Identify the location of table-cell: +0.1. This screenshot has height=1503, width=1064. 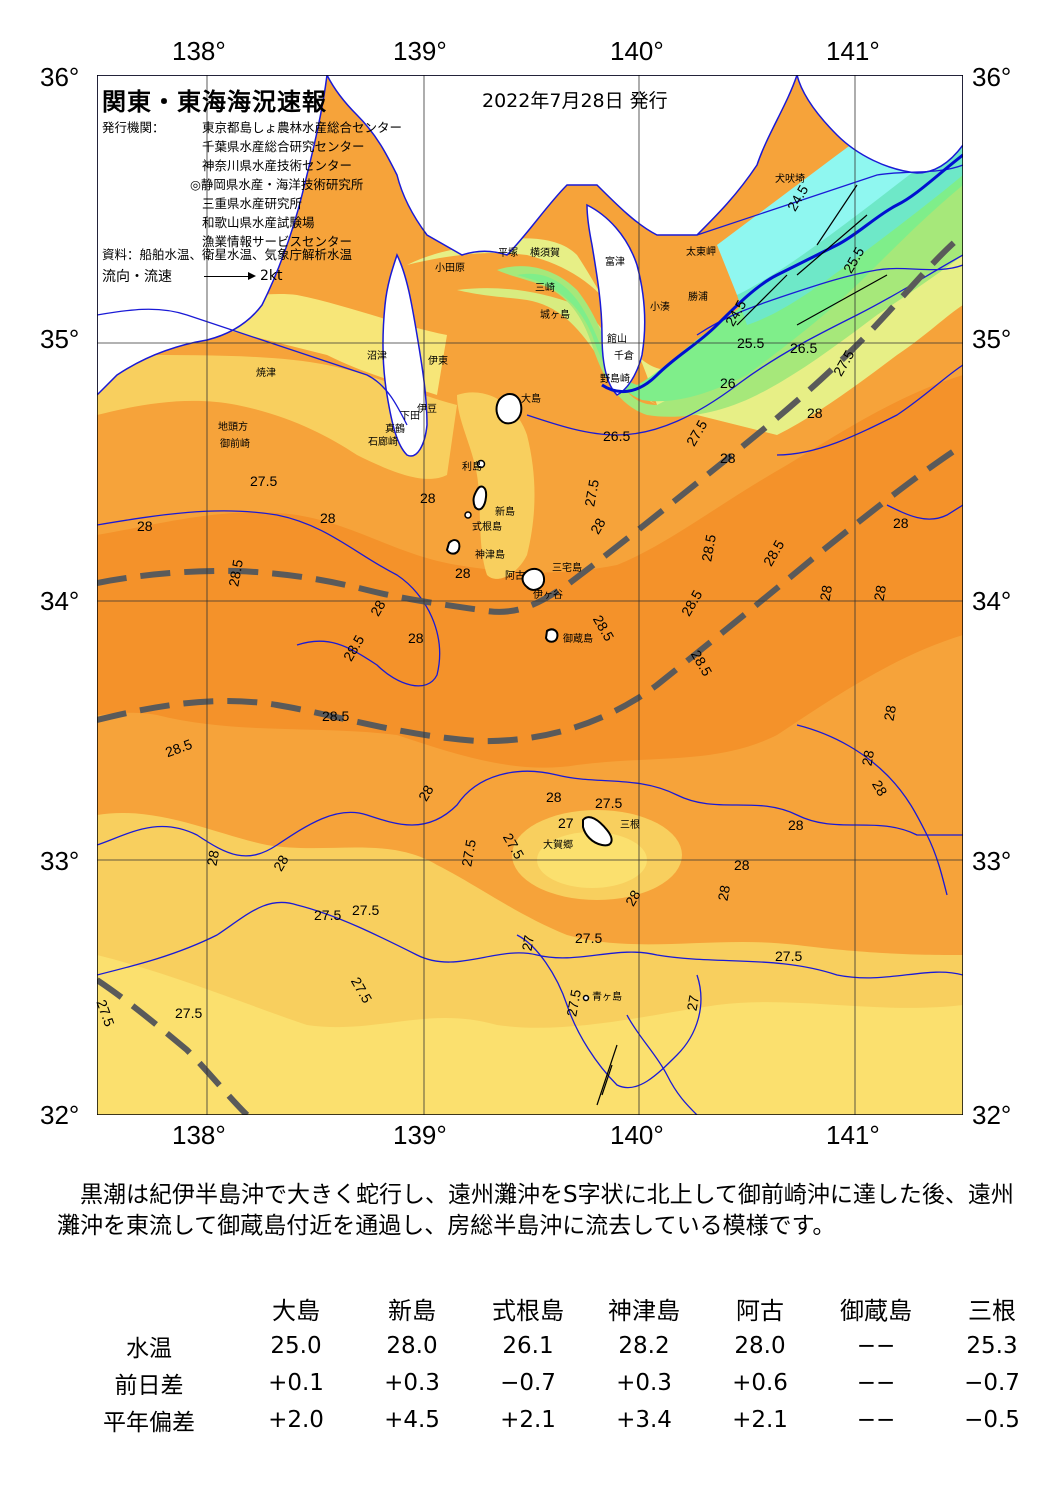
(296, 1382).